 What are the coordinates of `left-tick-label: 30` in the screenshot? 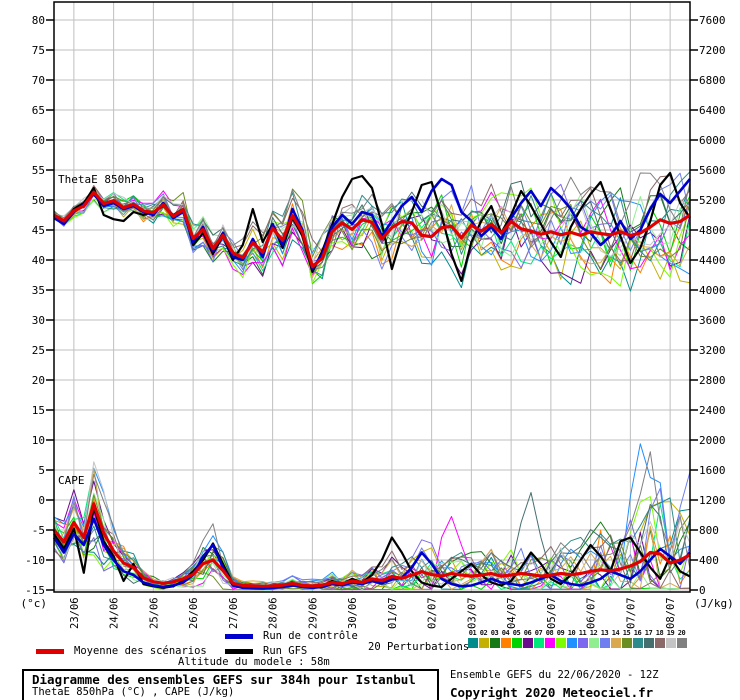 It's located at (38, 320).